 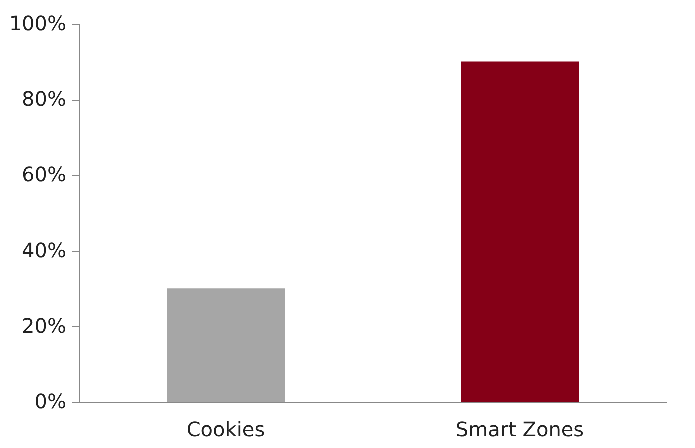 What do you see at coordinates (44, 174) in the screenshot?
I see `y-tick-label: 60%` at bounding box center [44, 174].